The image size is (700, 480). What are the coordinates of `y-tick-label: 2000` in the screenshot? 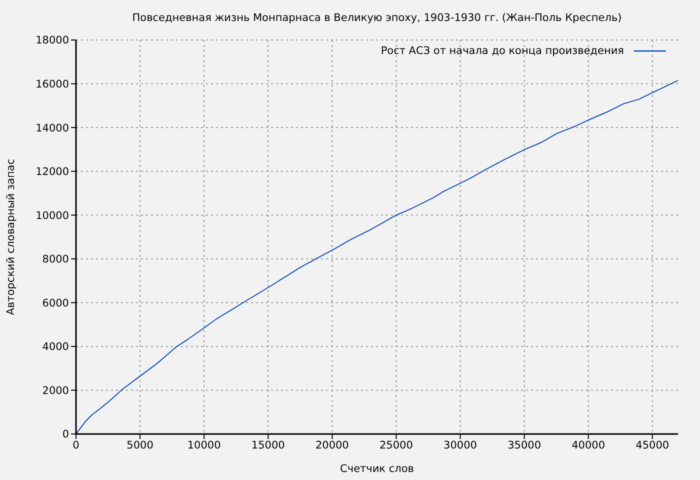 It's located at (55, 390).